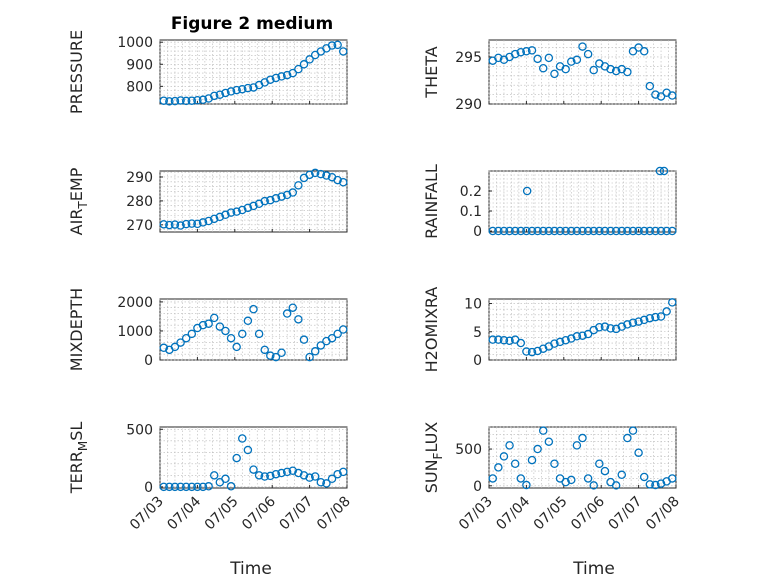 This screenshot has height=583, width=778. What do you see at coordinates (259, 513) in the screenshot?
I see `x-tick-label: 07/06` at bounding box center [259, 513].